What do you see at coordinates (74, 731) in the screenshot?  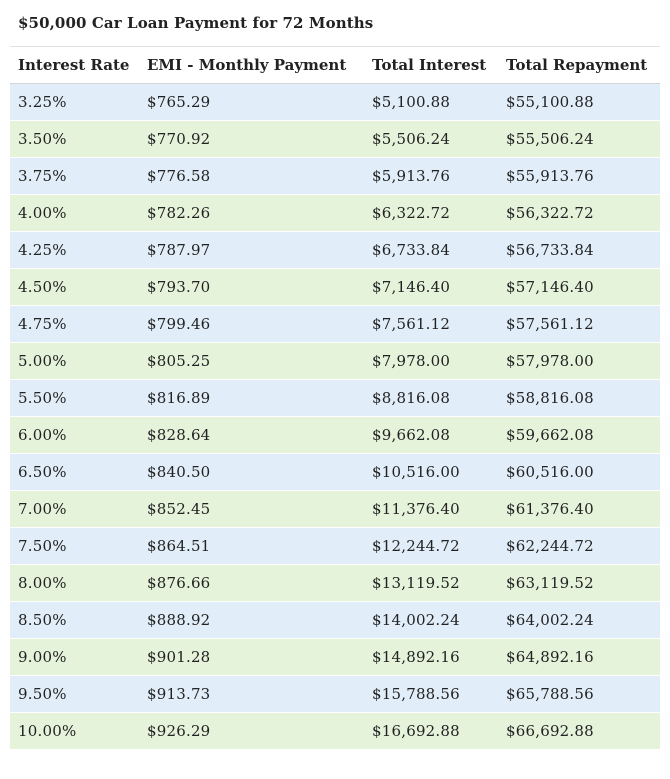 I see `cell-interest-rate: 10.00%` at bounding box center [74, 731].